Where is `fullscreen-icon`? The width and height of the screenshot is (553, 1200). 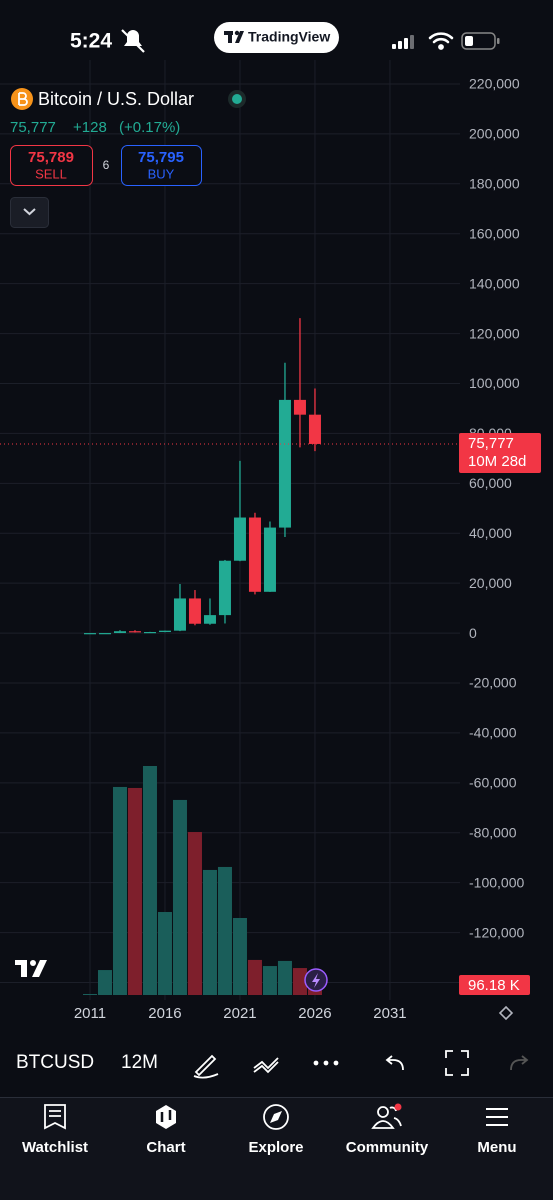 fullscreen-icon is located at coordinates (457, 1063).